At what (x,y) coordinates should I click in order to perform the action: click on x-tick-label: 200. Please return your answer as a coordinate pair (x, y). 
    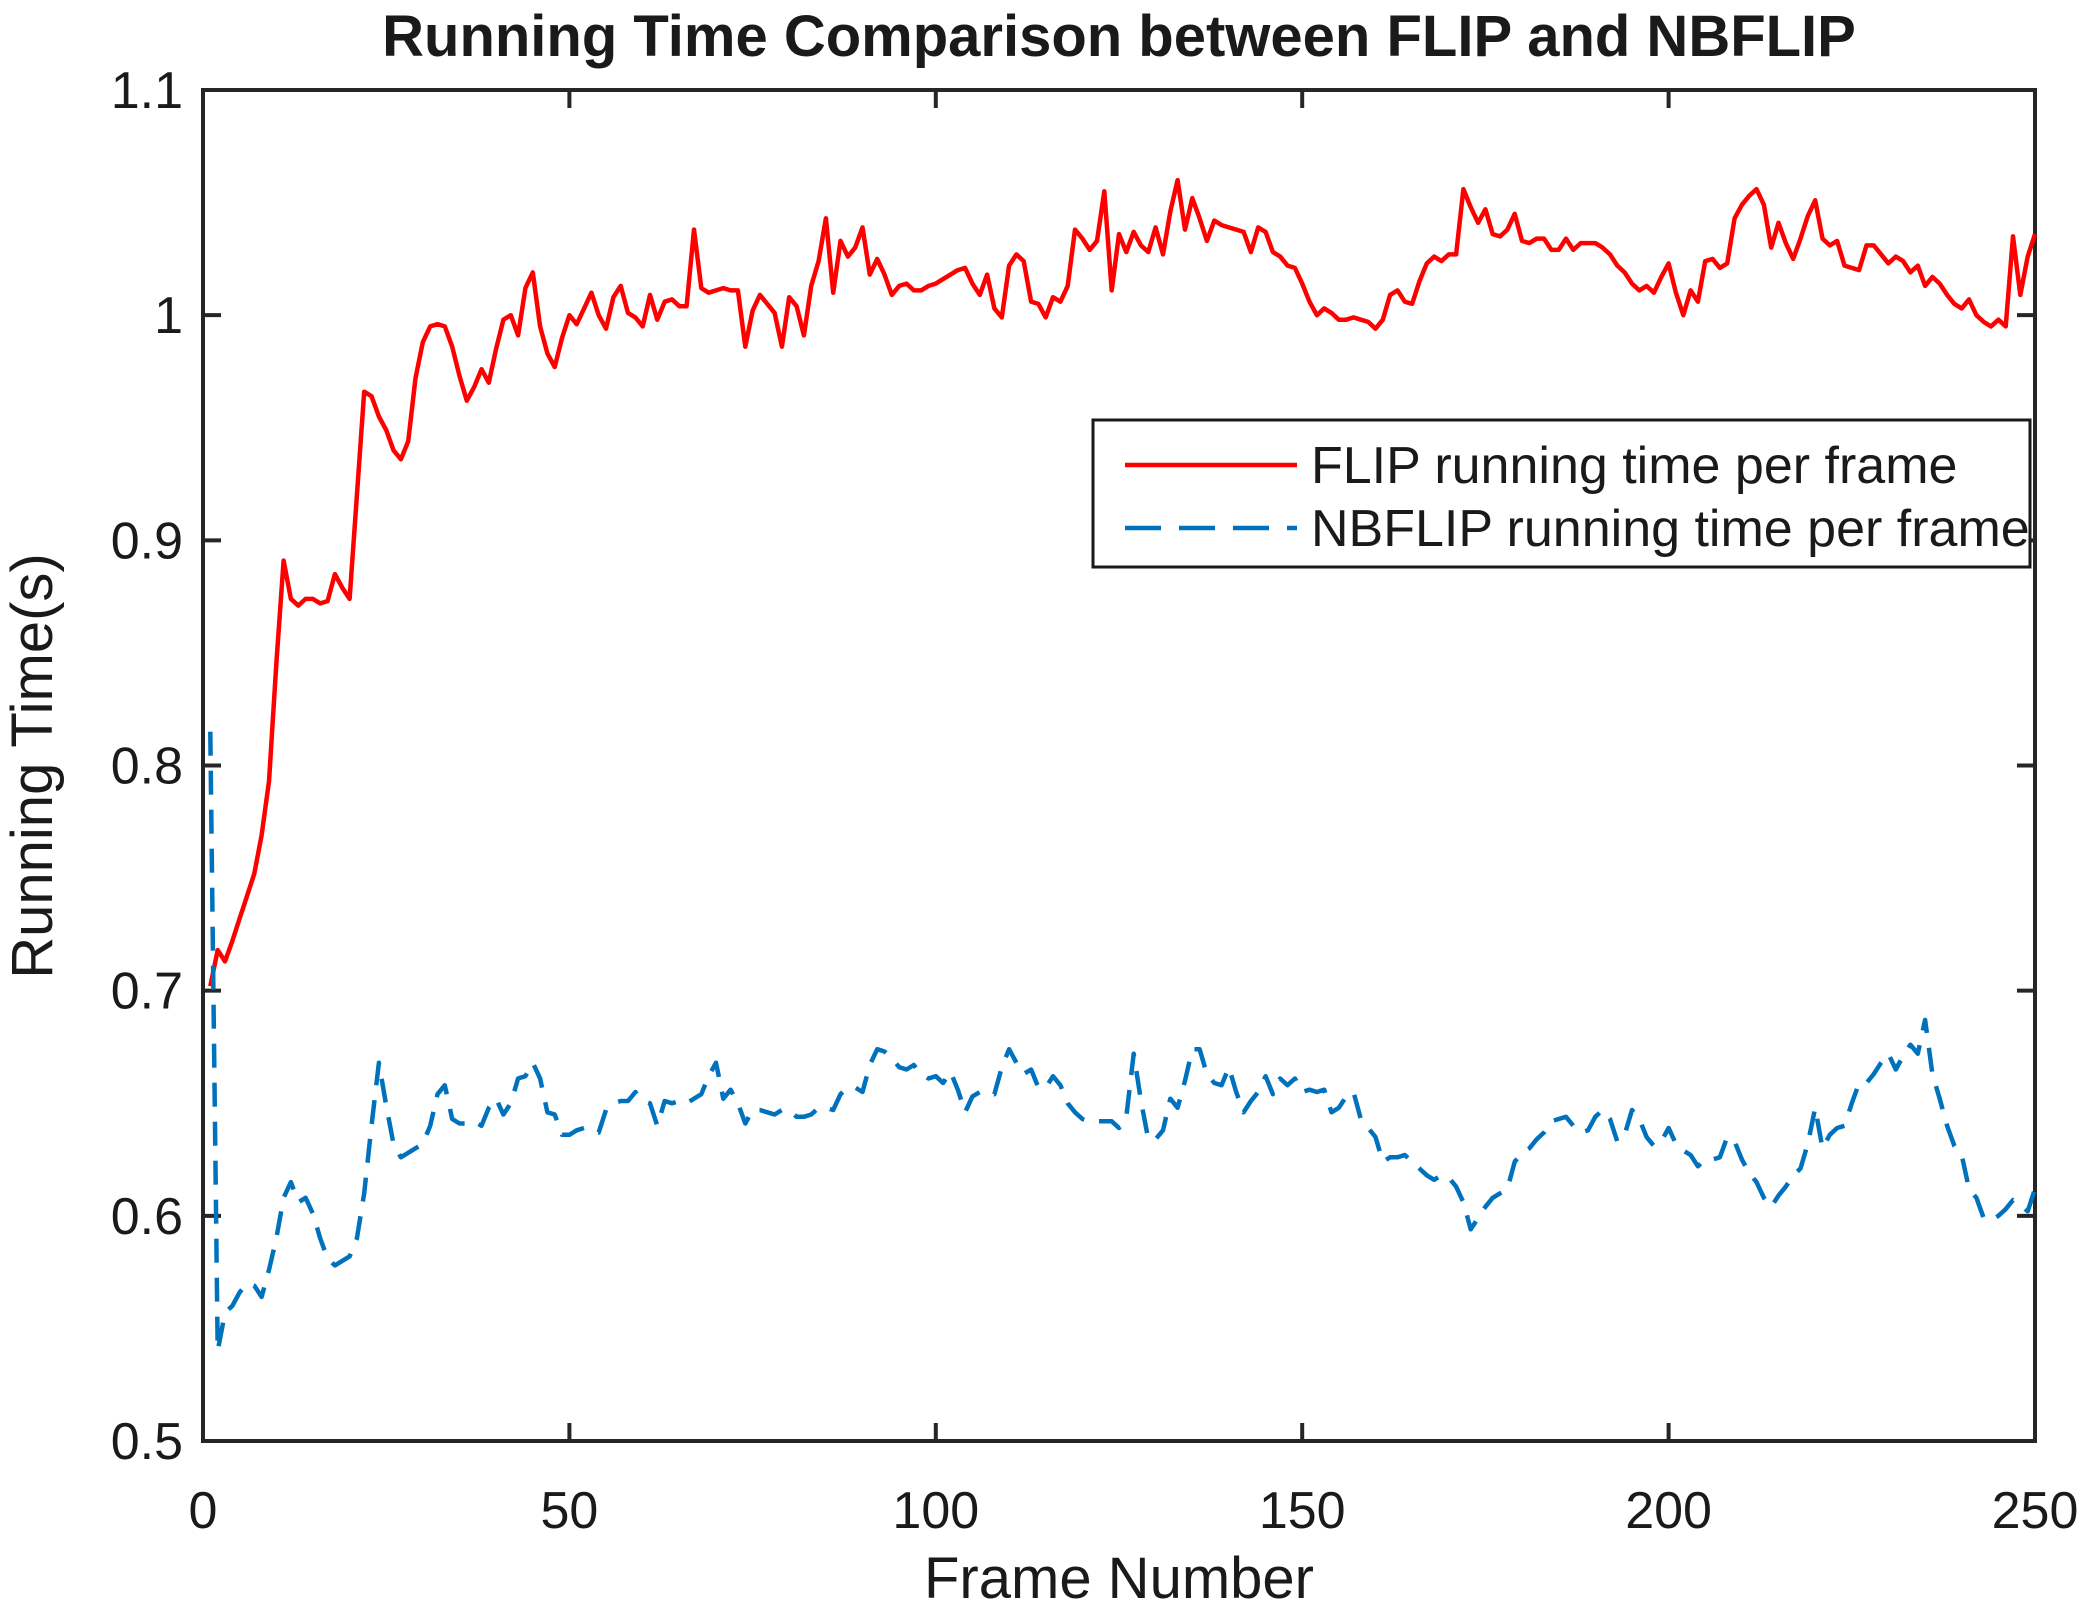
    Looking at the image, I should click on (1668, 1511).